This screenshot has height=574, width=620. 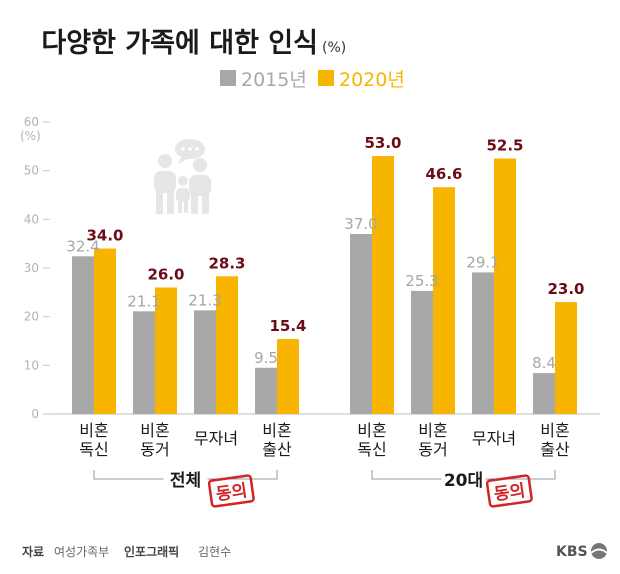 I want to click on value-label-2020: 26.0, so click(x=165, y=274).